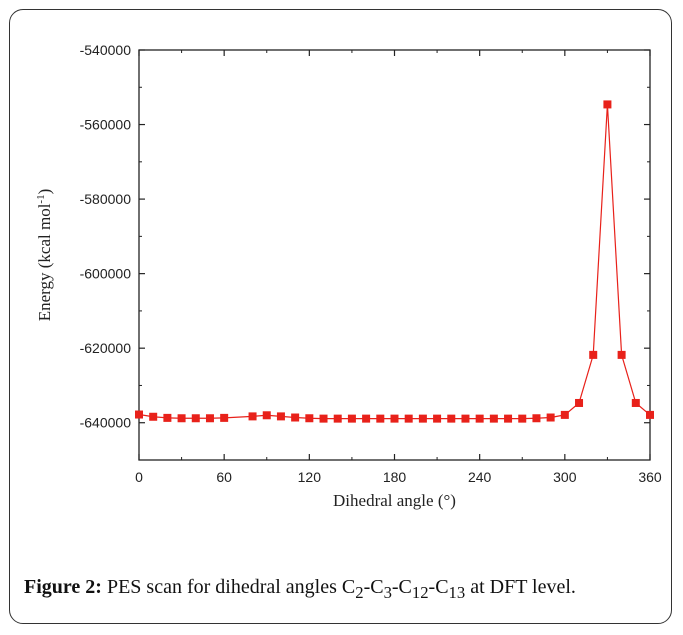 This screenshot has height=635, width=683. Describe the element at coordinates (395, 477) in the screenshot. I see `x-tick-label: 180` at that location.